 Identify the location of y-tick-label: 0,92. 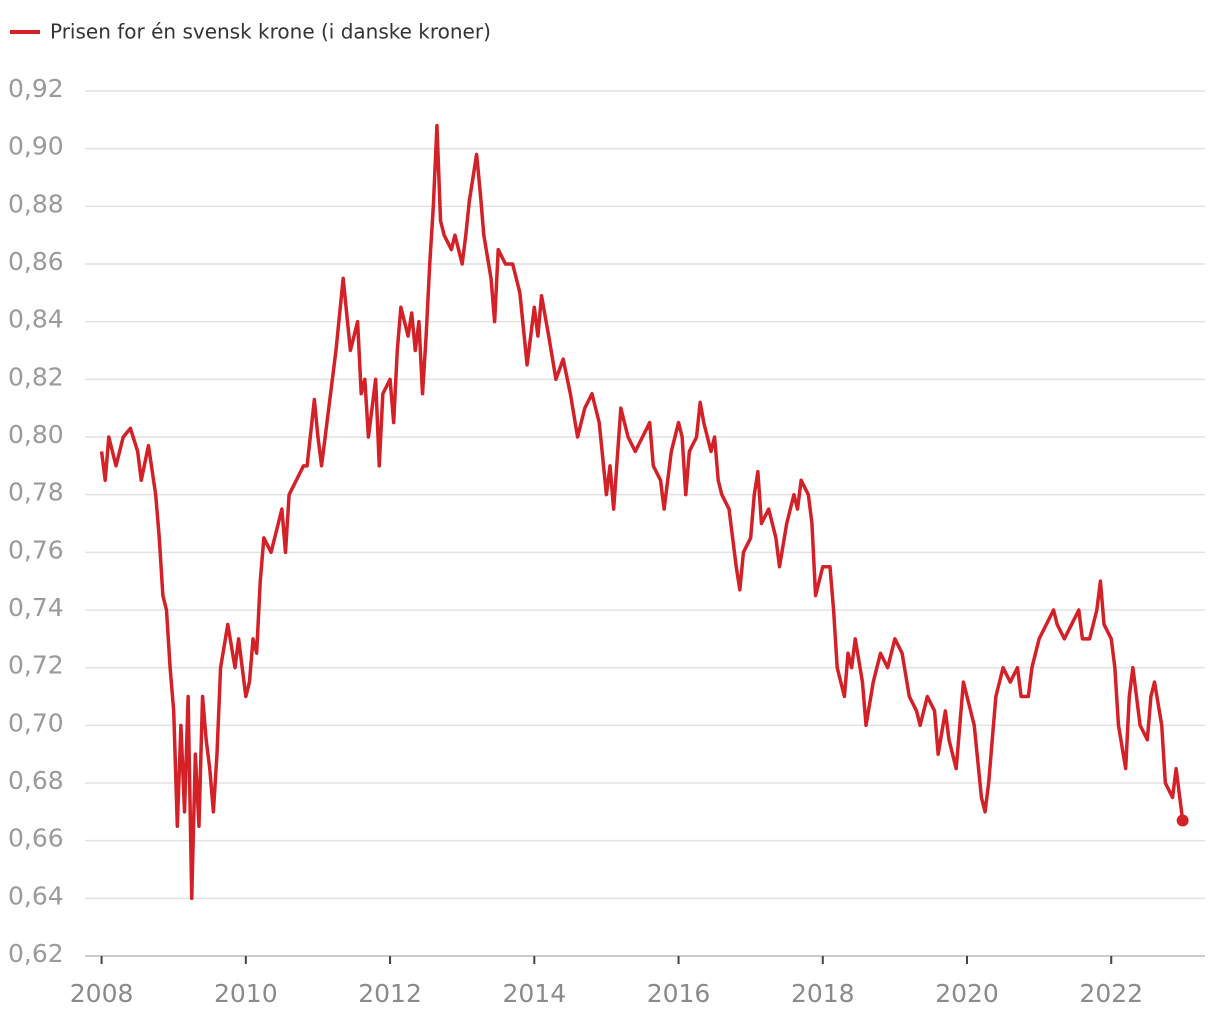
(36, 88).